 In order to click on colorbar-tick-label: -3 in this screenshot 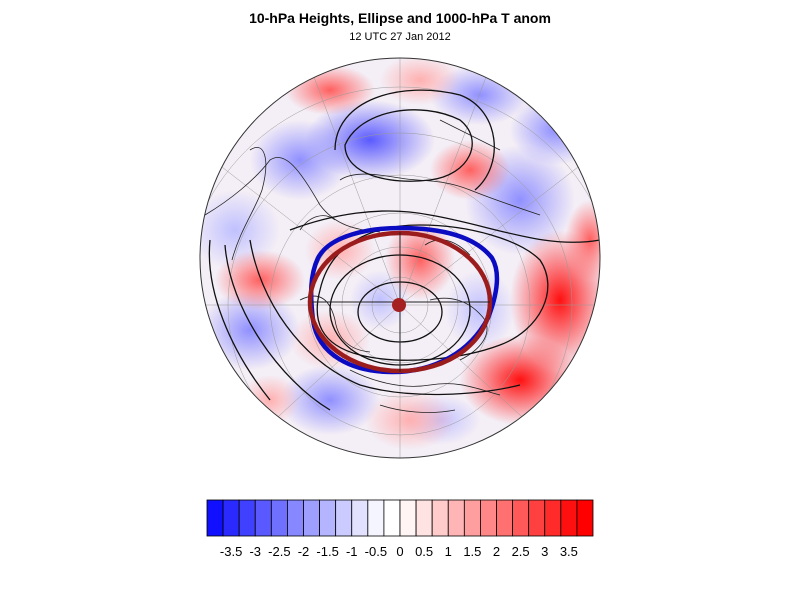, I will do `click(255, 551)`.